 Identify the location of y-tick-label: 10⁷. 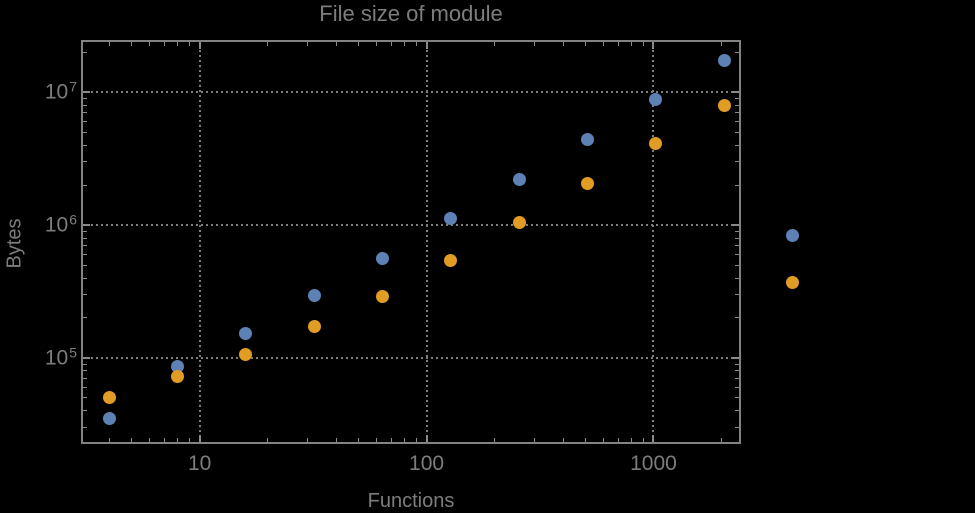
(60, 91).